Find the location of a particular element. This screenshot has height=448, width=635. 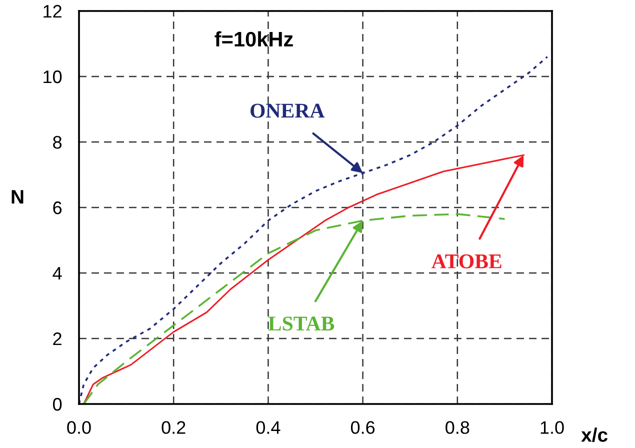

text: ONERA is located at coordinates (287, 111).